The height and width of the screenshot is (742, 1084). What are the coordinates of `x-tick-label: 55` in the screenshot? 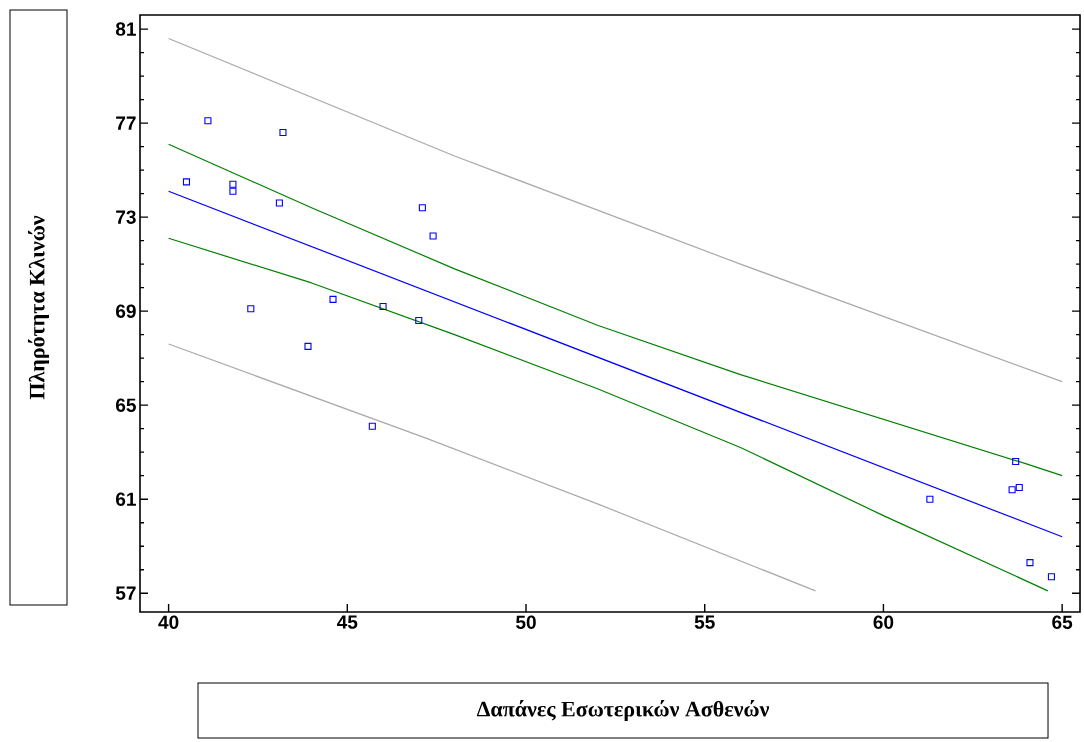 It's located at (704, 622).